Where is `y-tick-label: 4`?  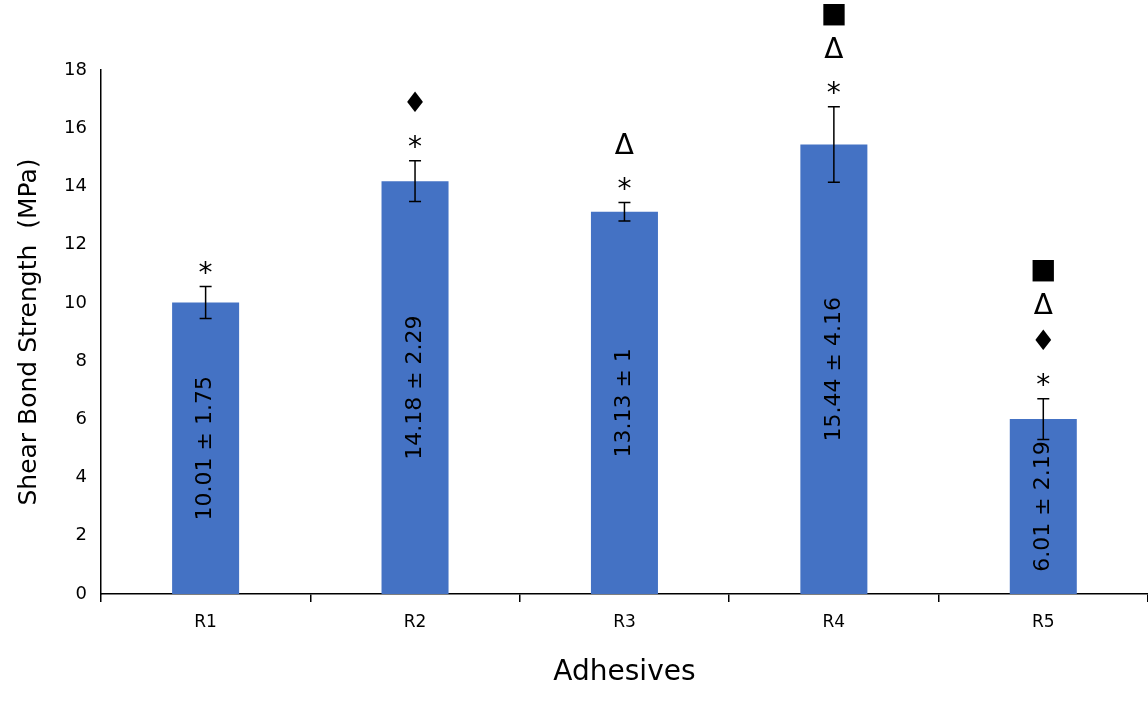 y-tick-label: 4 is located at coordinates (81, 476).